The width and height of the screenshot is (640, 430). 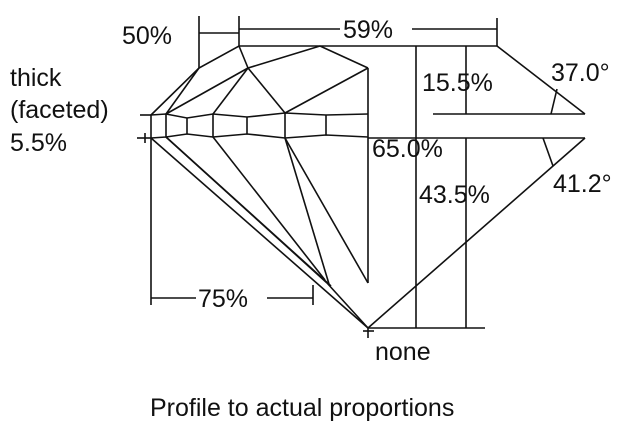 What do you see at coordinates (38, 143) in the screenshot?
I see `girdle-percent-label: 5.5%` at bounding box center [38, 143].